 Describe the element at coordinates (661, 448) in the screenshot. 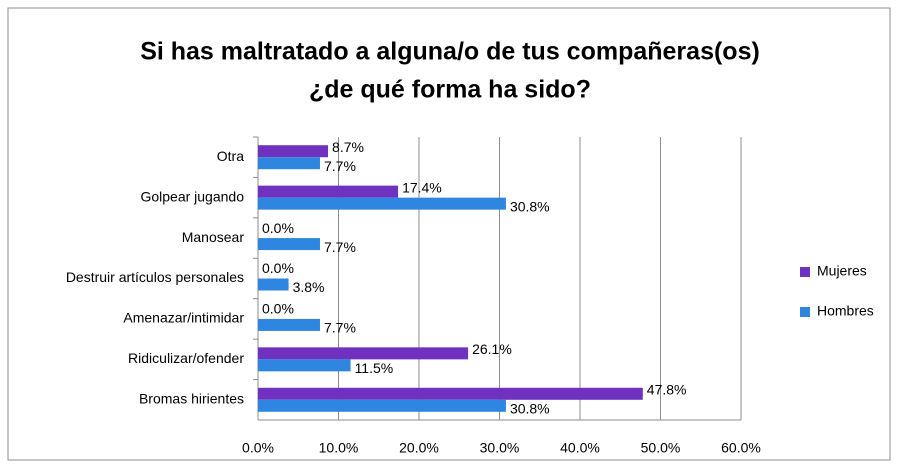

I see `x-tick-label: 50.0%` at that location.